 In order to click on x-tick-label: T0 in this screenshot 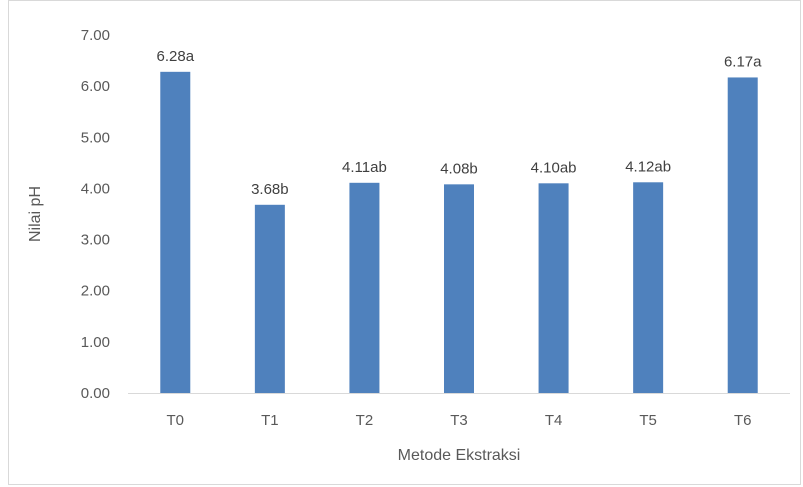, I will do `click(176, 420)`.